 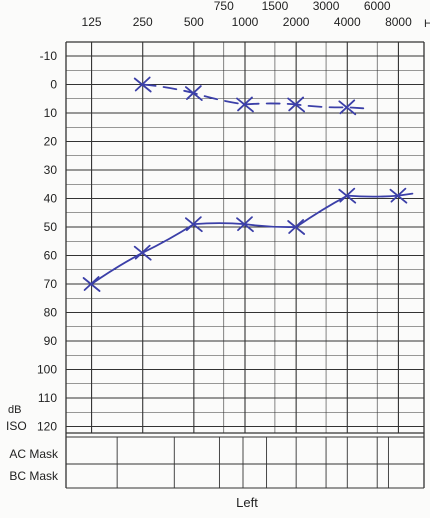 I want to click on y-axis-label-db: dB, so click(x=14, y=410).